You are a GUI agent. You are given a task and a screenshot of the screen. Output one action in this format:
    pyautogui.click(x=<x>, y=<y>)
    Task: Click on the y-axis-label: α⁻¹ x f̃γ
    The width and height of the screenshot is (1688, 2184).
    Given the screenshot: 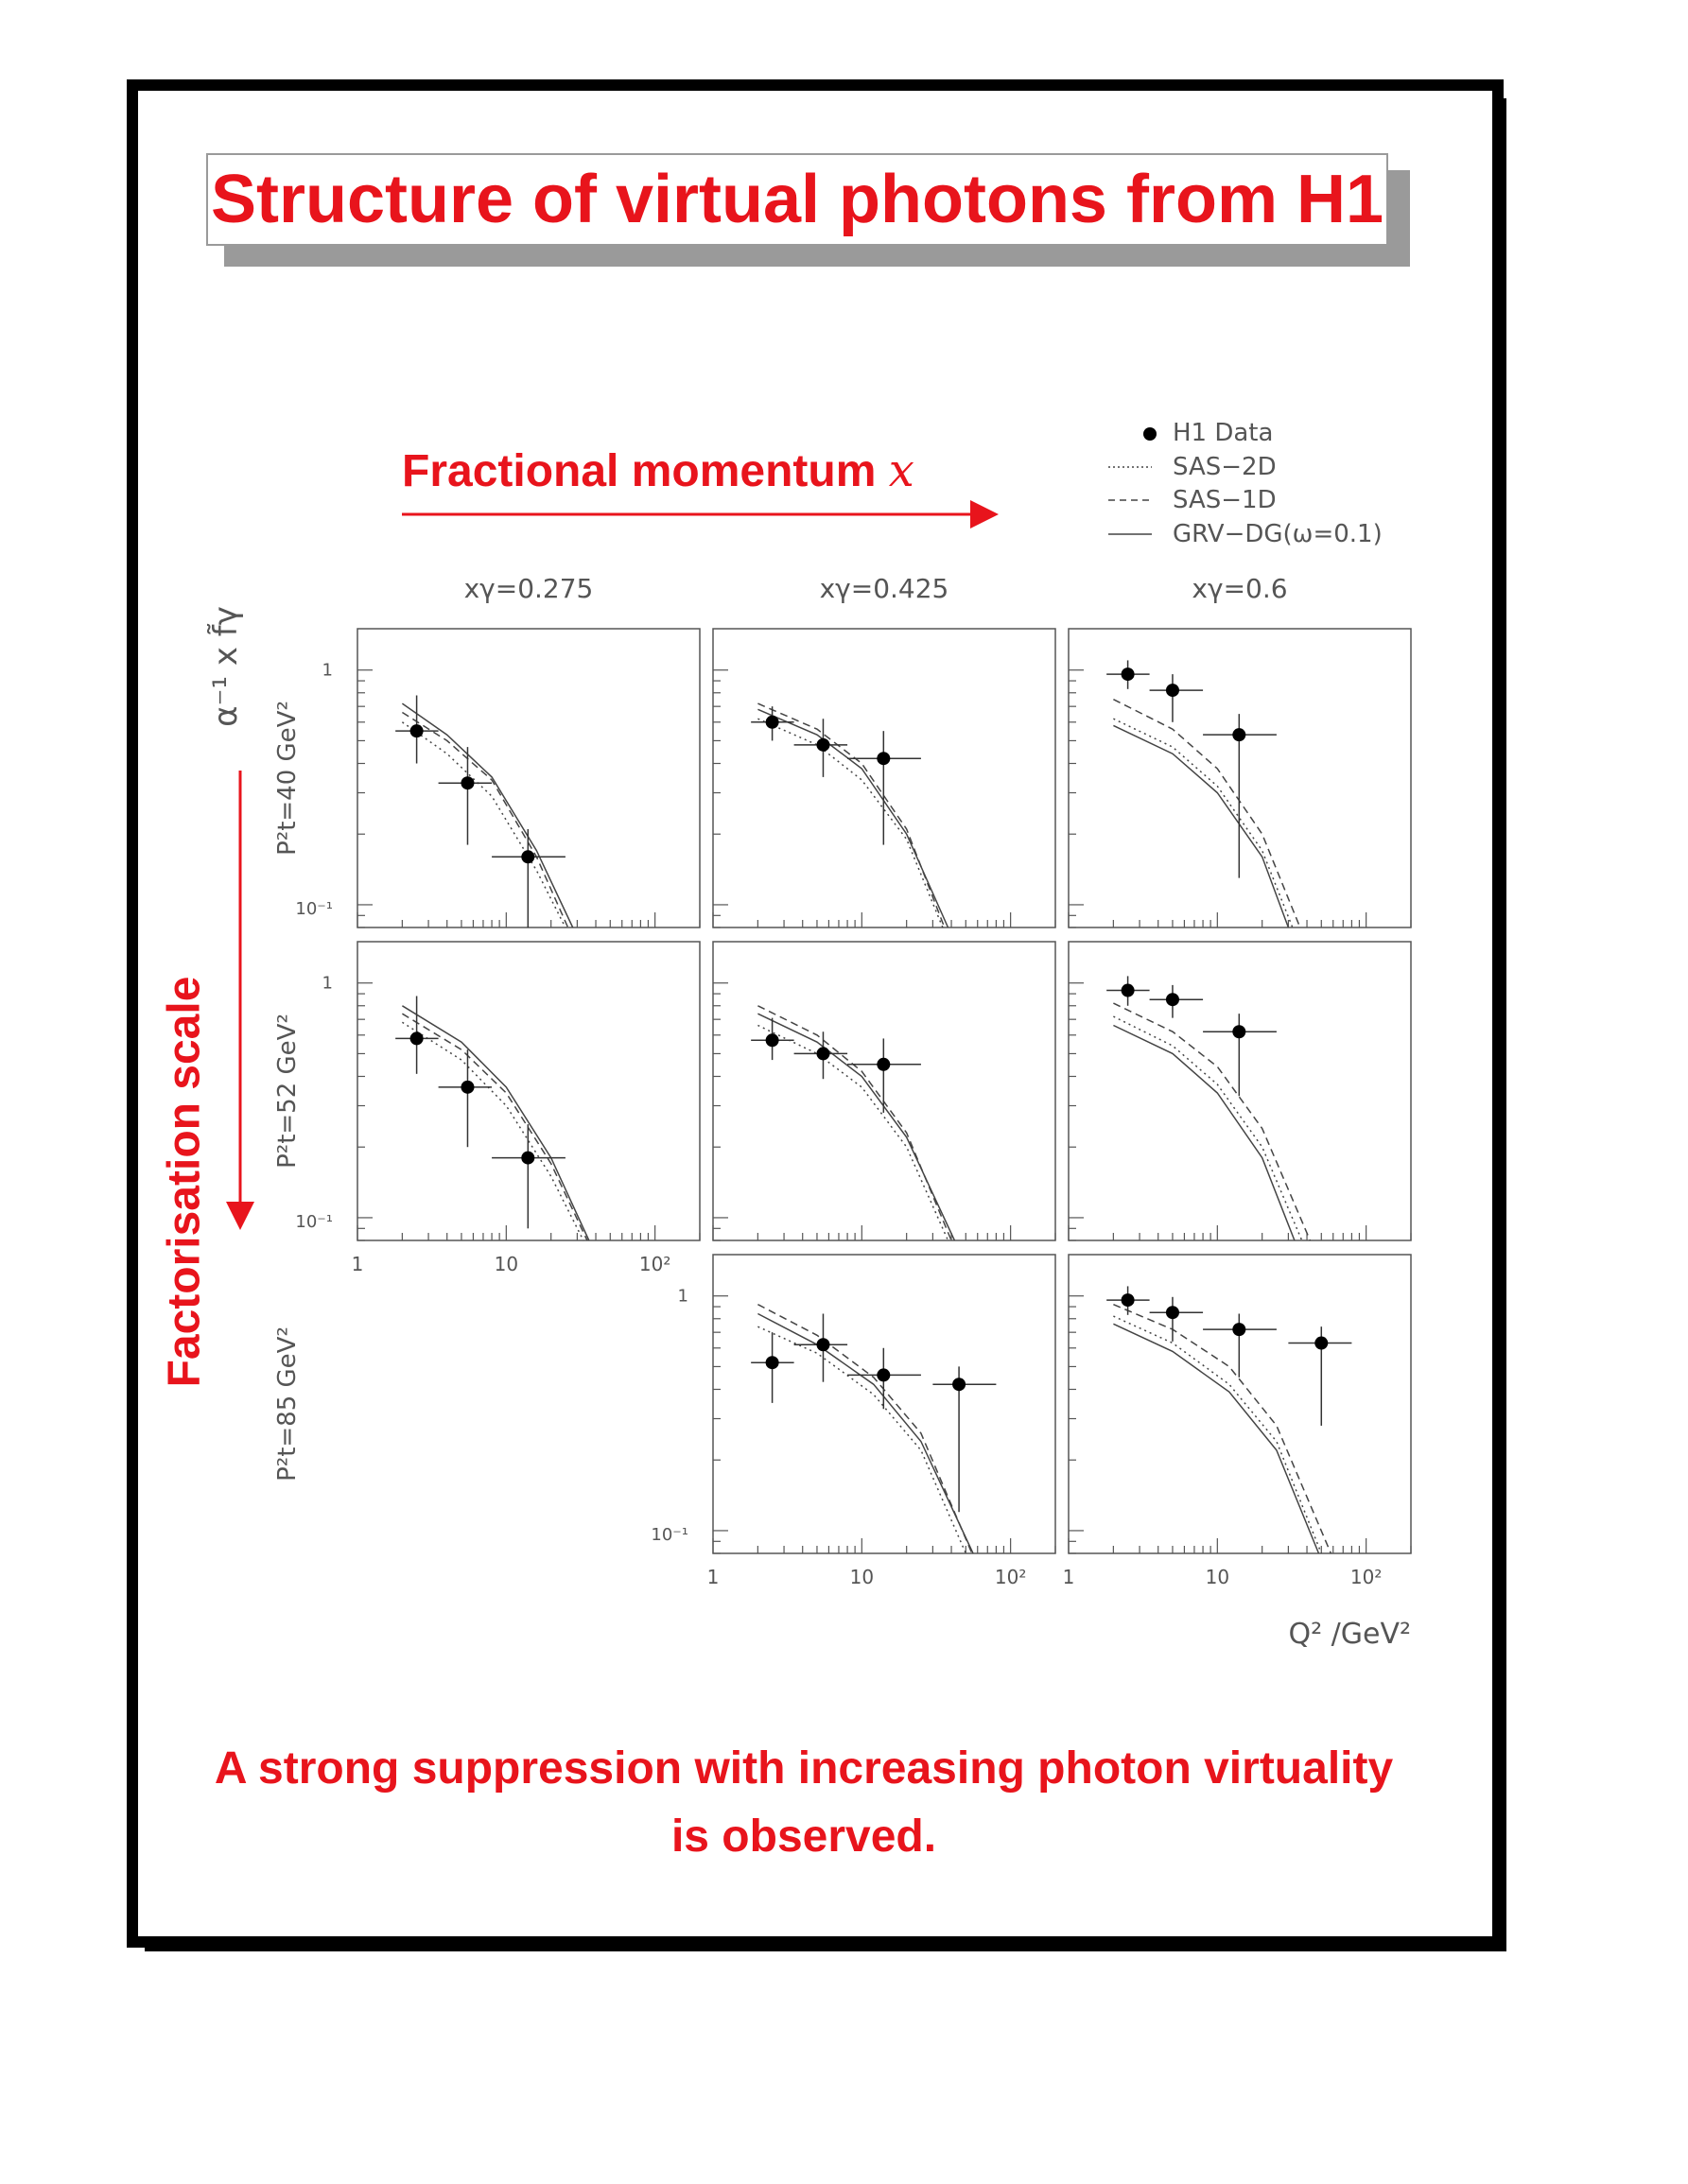 What is the action you would take?
    pyautogui.click(x=226, y=666)
    